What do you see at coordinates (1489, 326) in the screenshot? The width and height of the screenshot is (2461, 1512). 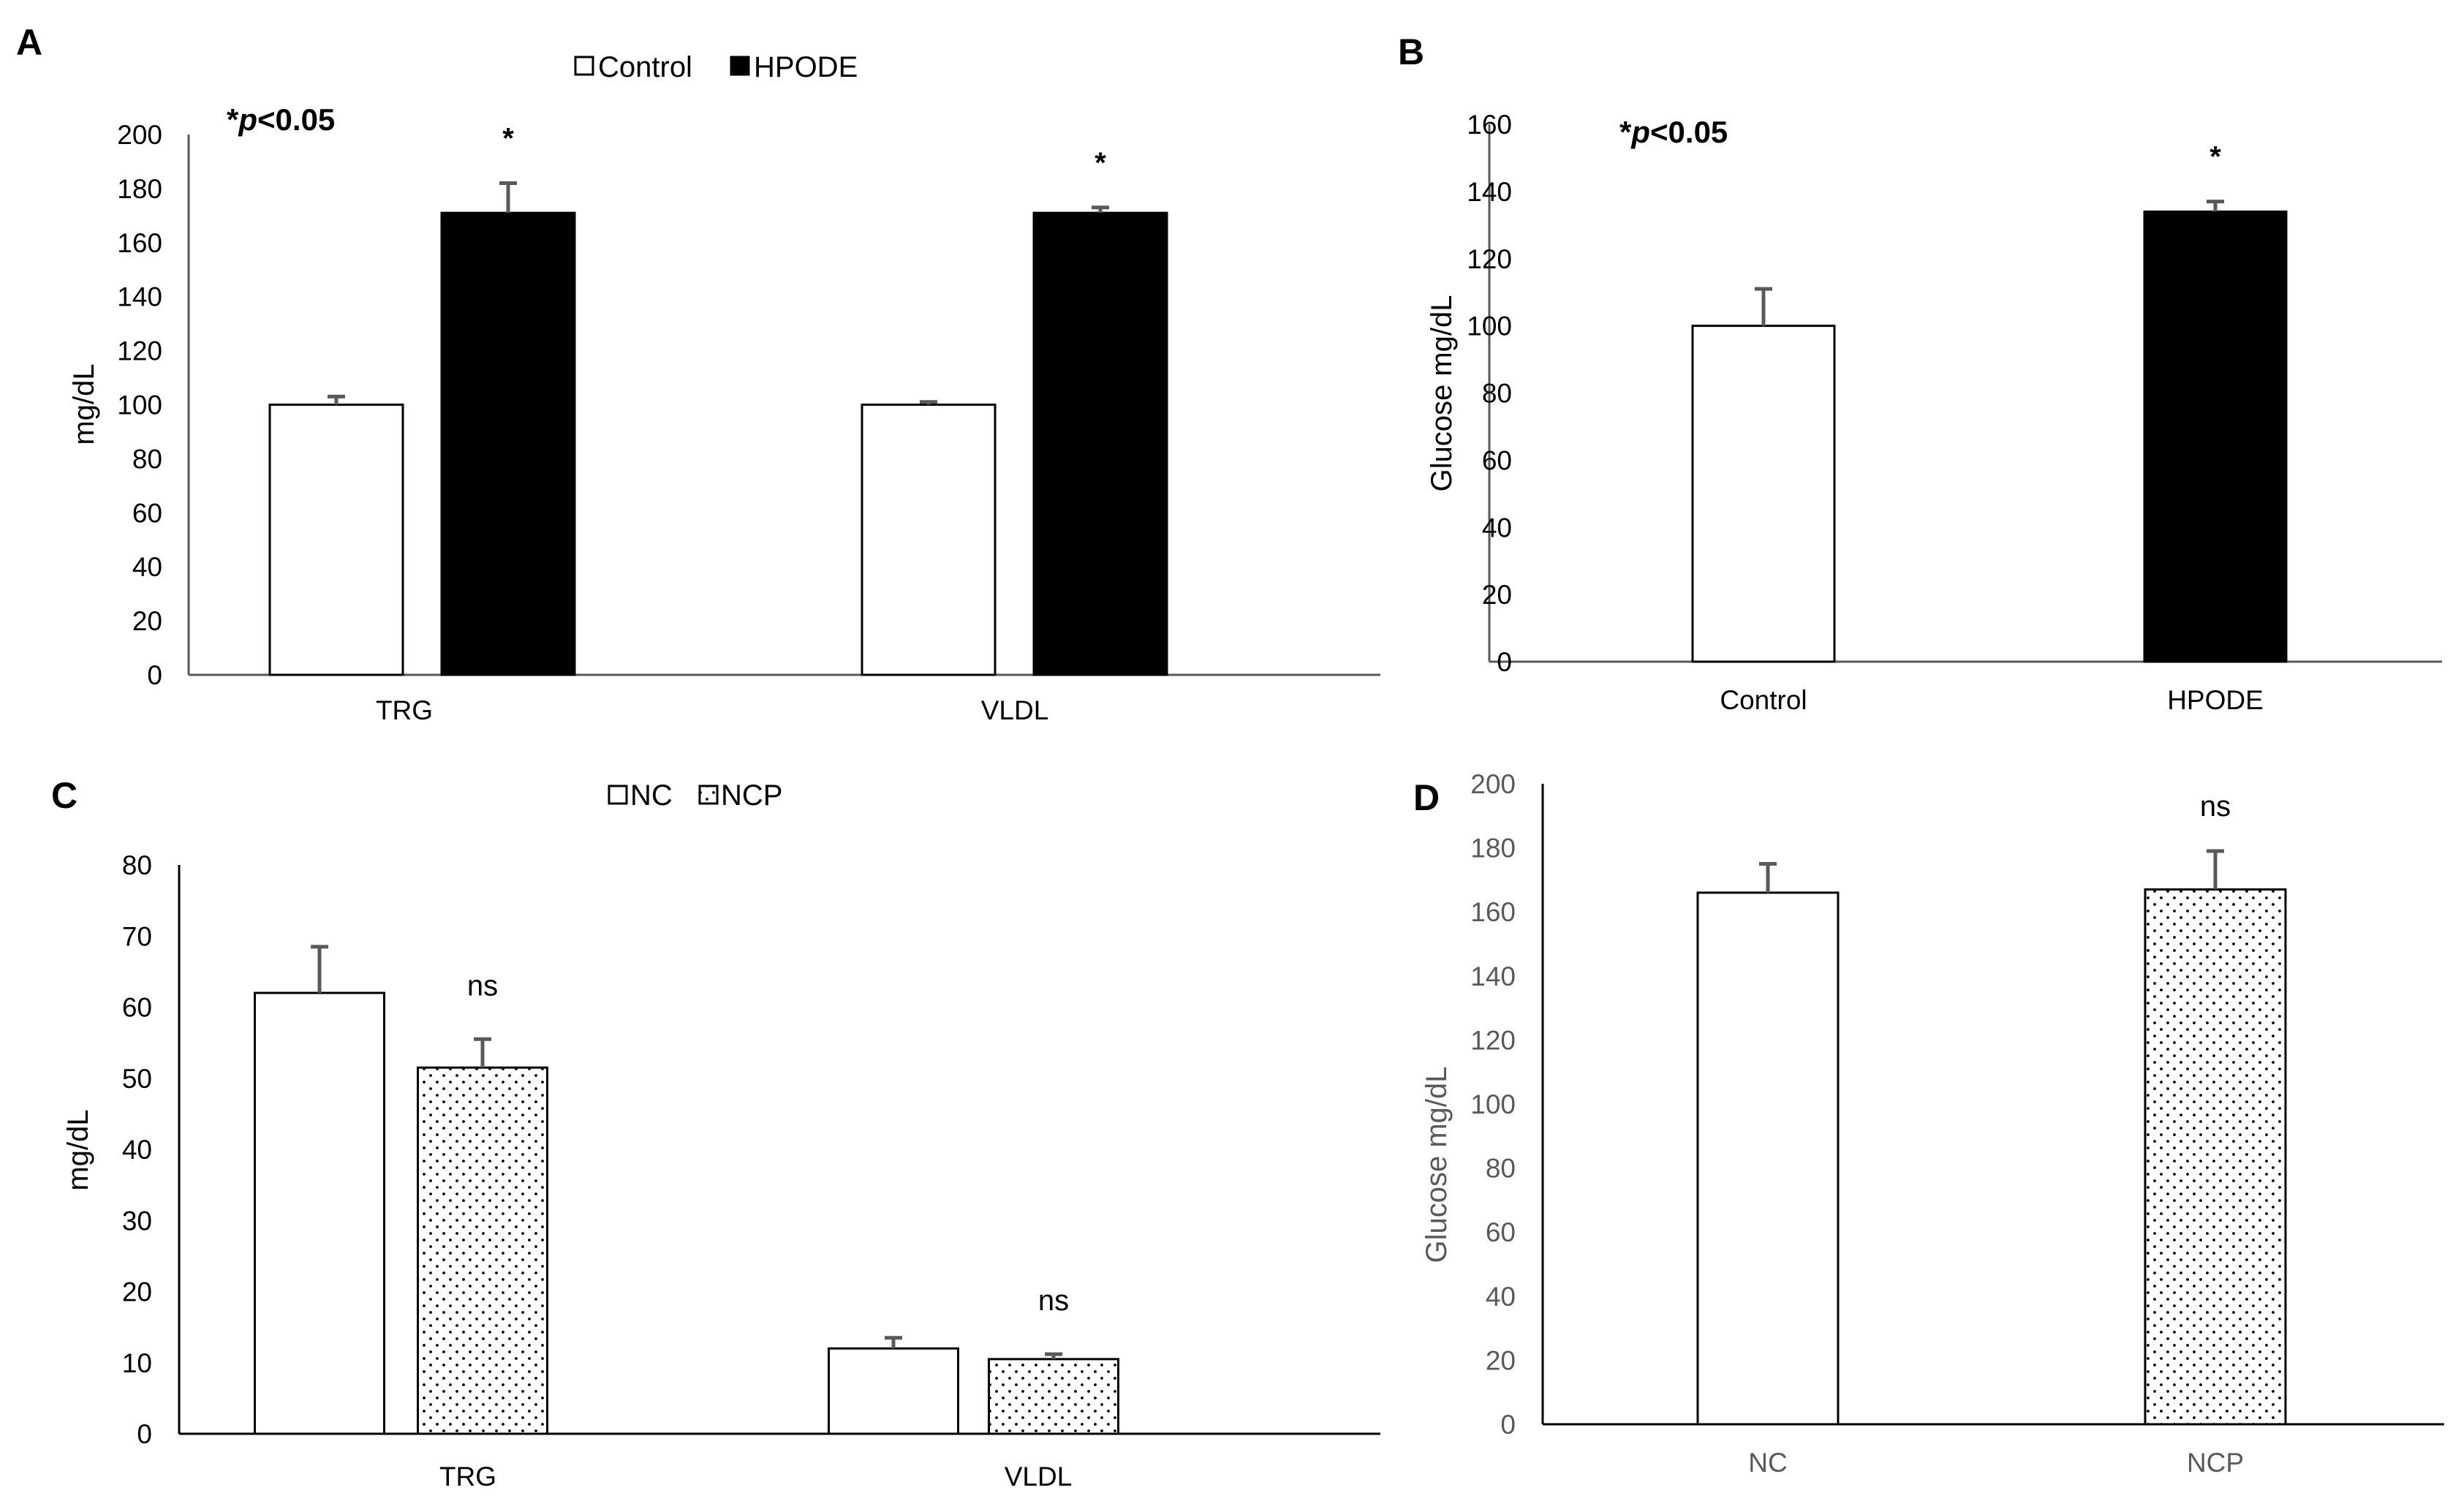 I see `panel-b-y-tick-label: 100` at bounding box center [1489, 326].